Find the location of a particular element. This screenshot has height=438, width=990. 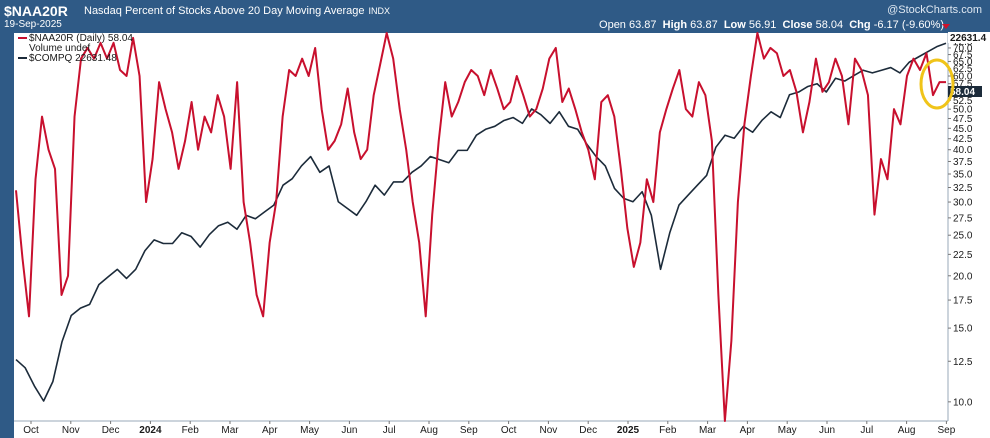

y-tick-label: 50.0 is located at coordinates (963, 110).